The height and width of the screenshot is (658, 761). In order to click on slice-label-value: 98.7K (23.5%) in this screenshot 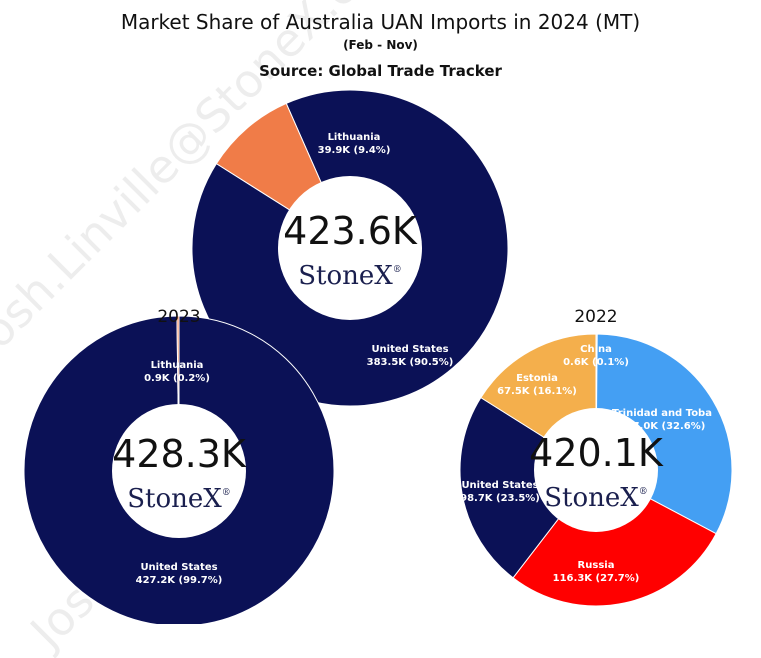, I will do `click(500, 498)`.